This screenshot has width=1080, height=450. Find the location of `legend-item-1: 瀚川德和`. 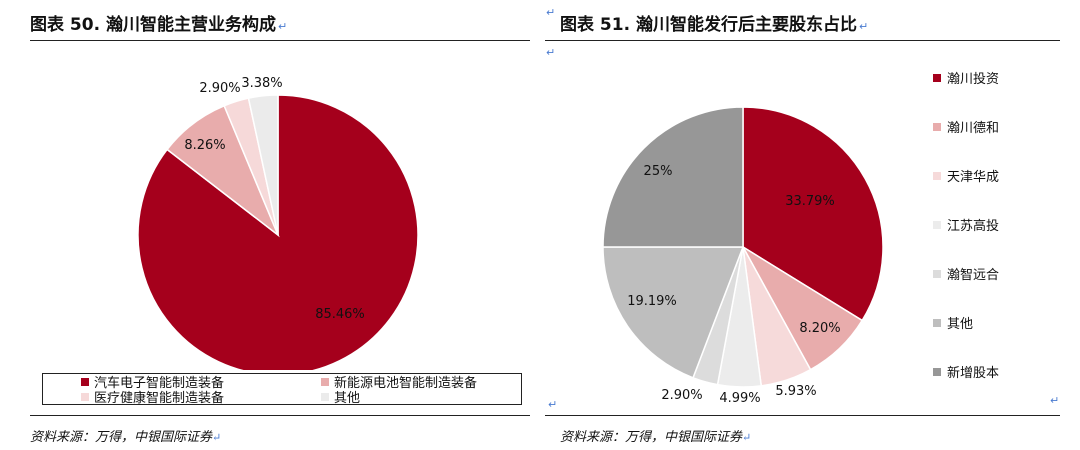

legend-item-1: 瀚川德和 is located at coordinates (966, 126).